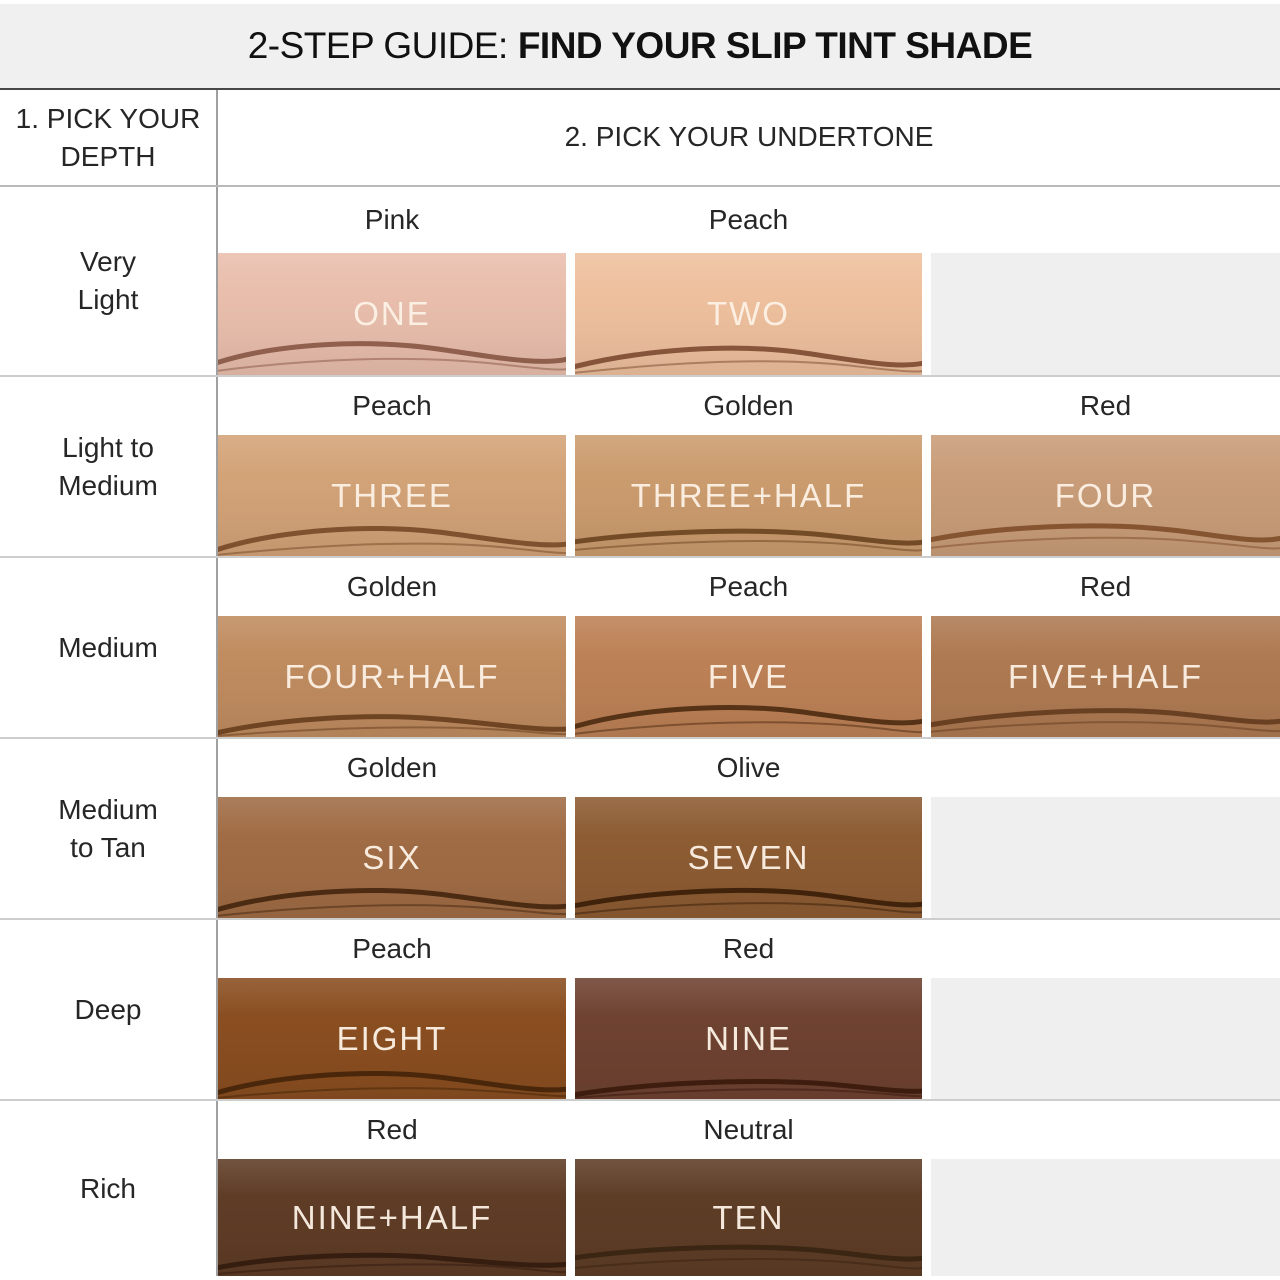  I want to click on bottom-margin, so click(640, 1278).